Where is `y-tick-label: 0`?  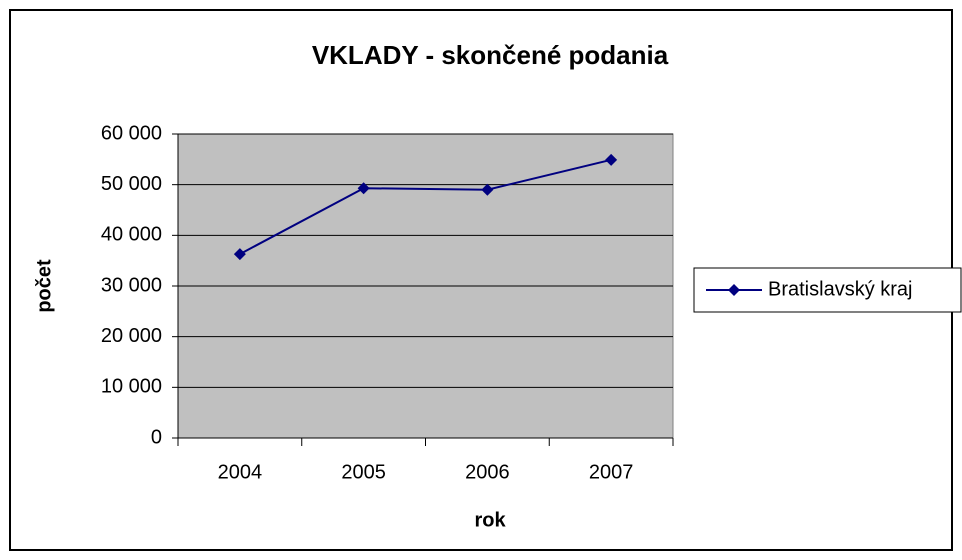 y-tick-label: 0 is located at coordinates (156, 437).